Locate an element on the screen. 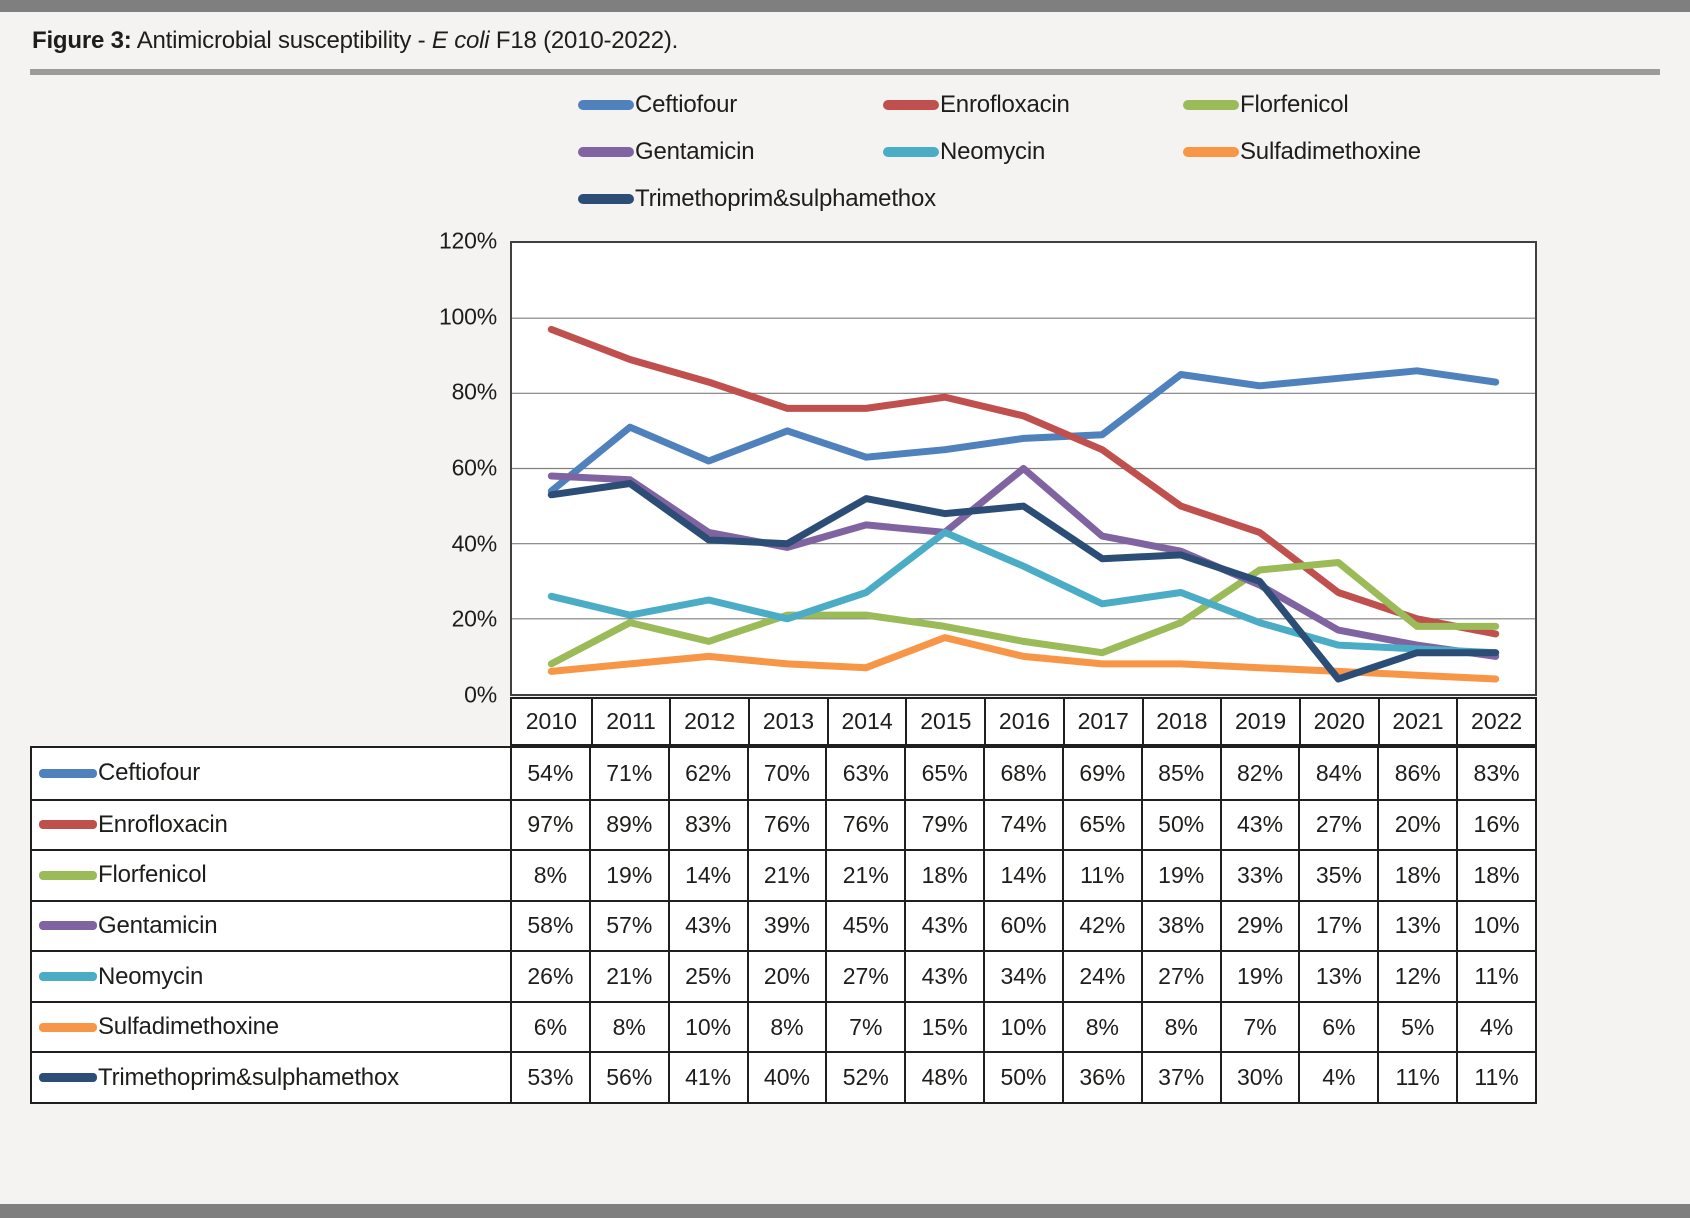 The width and height of the screenshot is (1690, 1218). legend-swatch-florfenicol is located at coordinates (1211, 104).